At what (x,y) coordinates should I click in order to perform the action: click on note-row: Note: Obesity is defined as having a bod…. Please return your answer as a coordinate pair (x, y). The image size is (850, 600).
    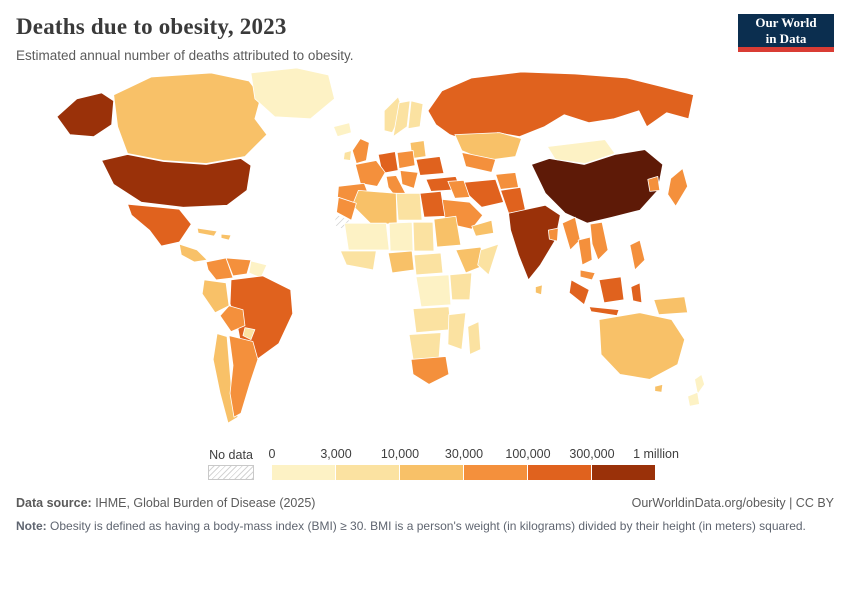
    Looking at the image, I should click on (425, 526).